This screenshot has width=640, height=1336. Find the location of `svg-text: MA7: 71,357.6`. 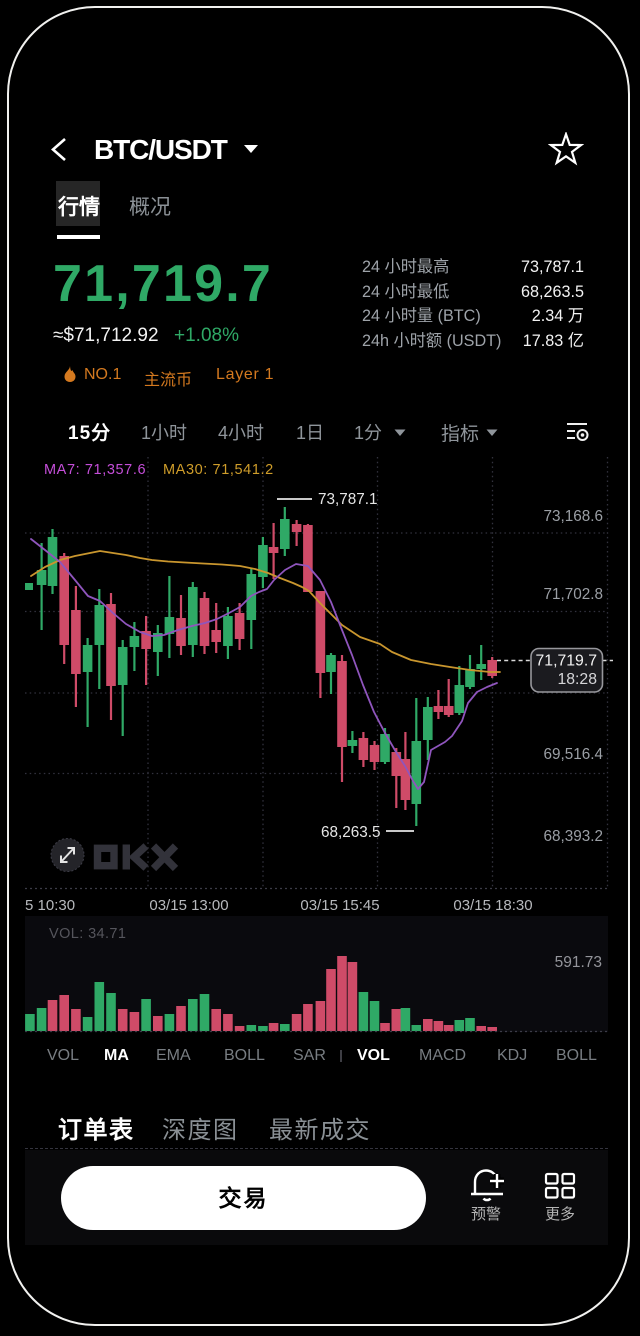

svg-text: MA7: 71,357.6 is located at coordinates (95, 470).